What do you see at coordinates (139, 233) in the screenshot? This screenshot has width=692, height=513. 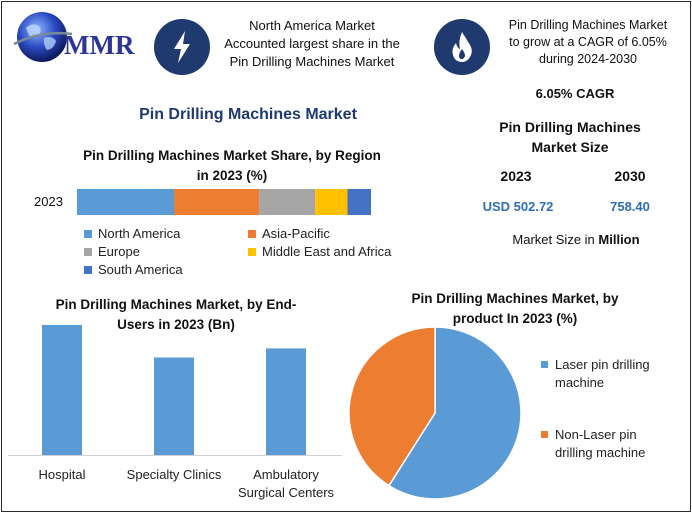 I see `legend-label: North America` at bounding box center [139, 233].